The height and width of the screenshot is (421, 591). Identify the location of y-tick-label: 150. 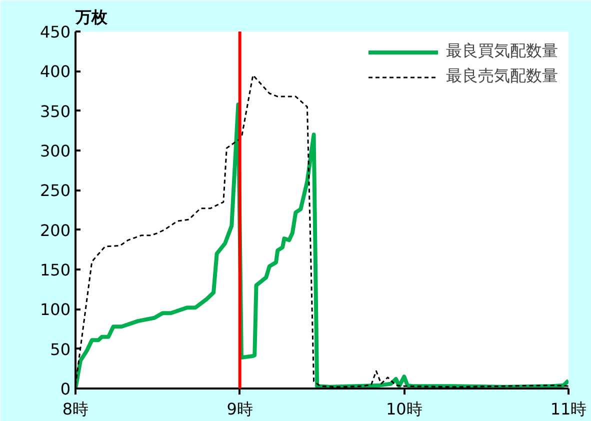
(55, 270).